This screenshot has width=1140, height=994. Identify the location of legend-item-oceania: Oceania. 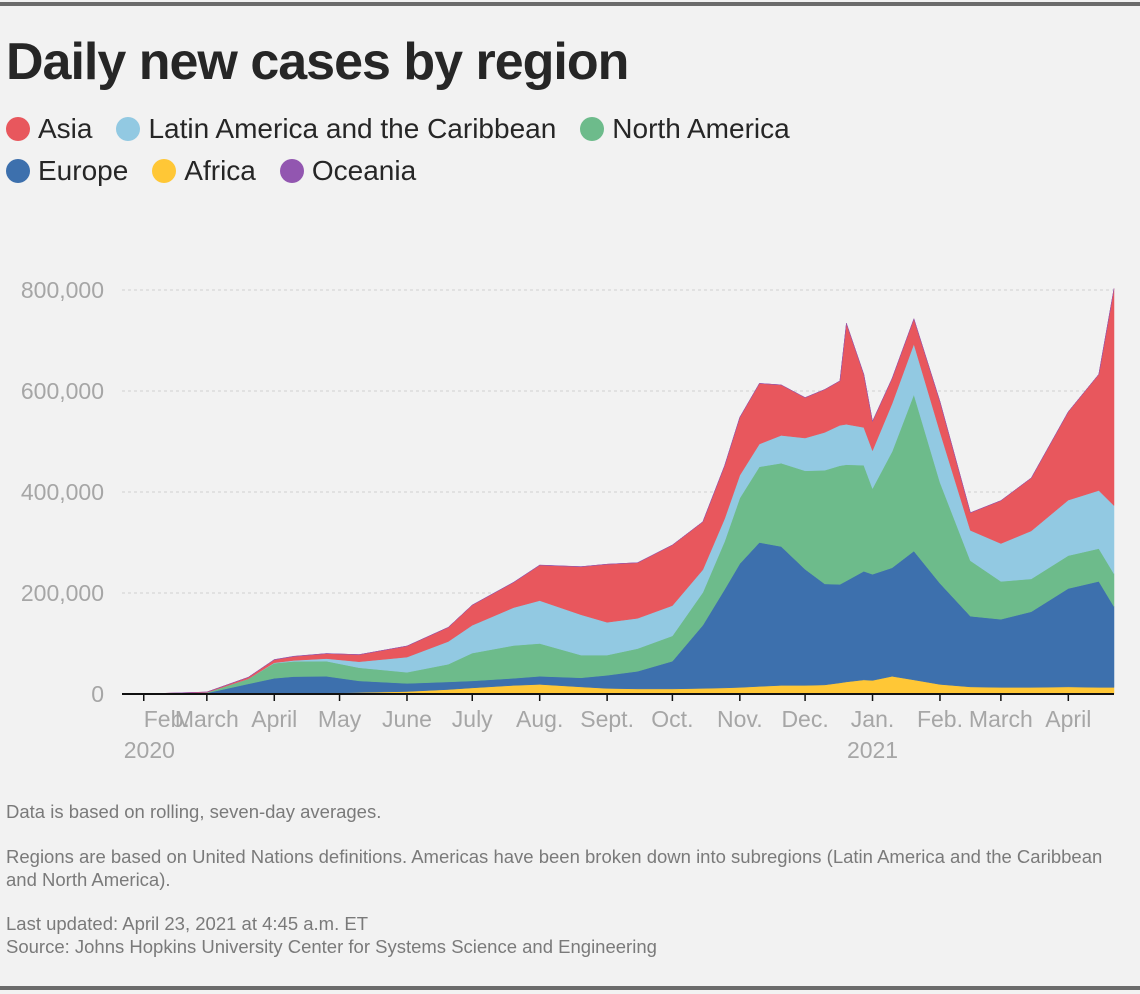
(348, 171).